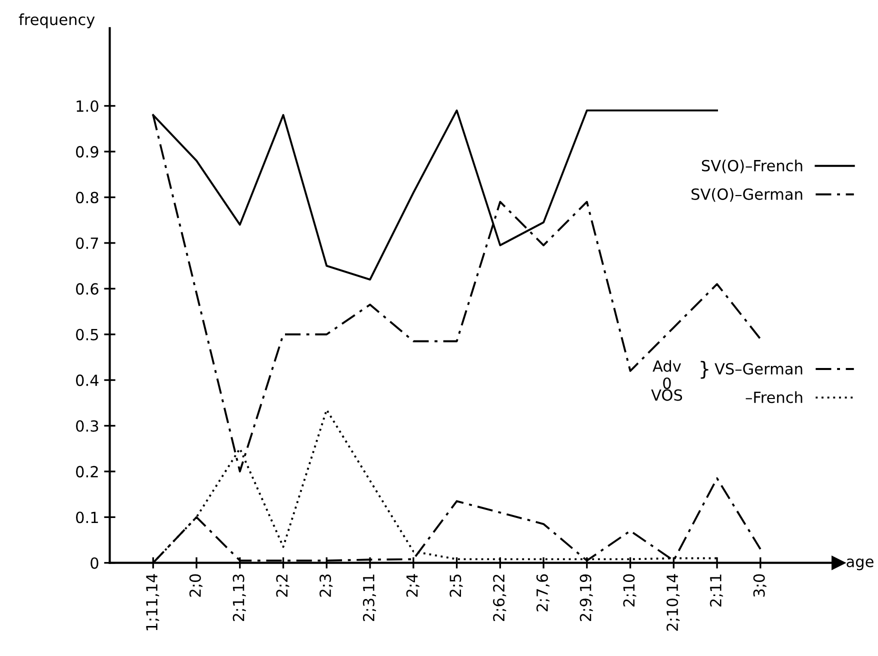  What do you see at coordinates (456, 585) in the screenshot?
I see `x-tick-label: 2;5` at bounding box center [456, 585].